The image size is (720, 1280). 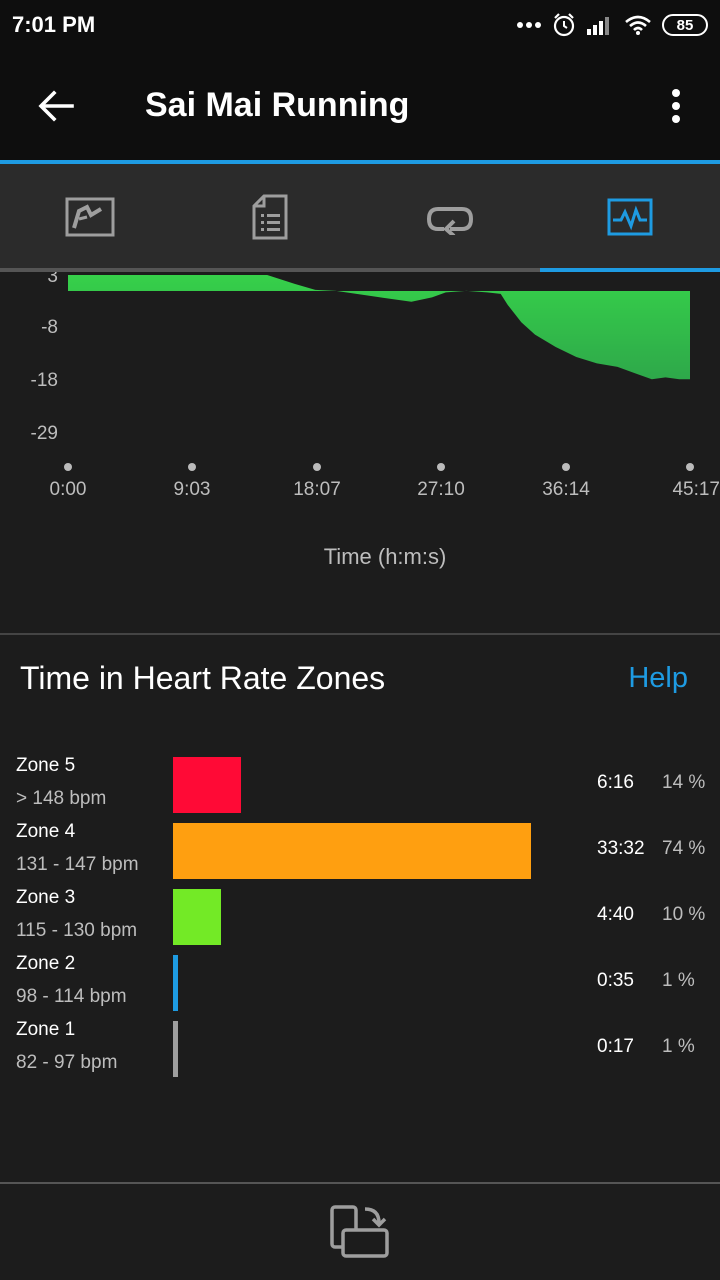 I want to click on chart-area-series, so click(x=379, y=327).